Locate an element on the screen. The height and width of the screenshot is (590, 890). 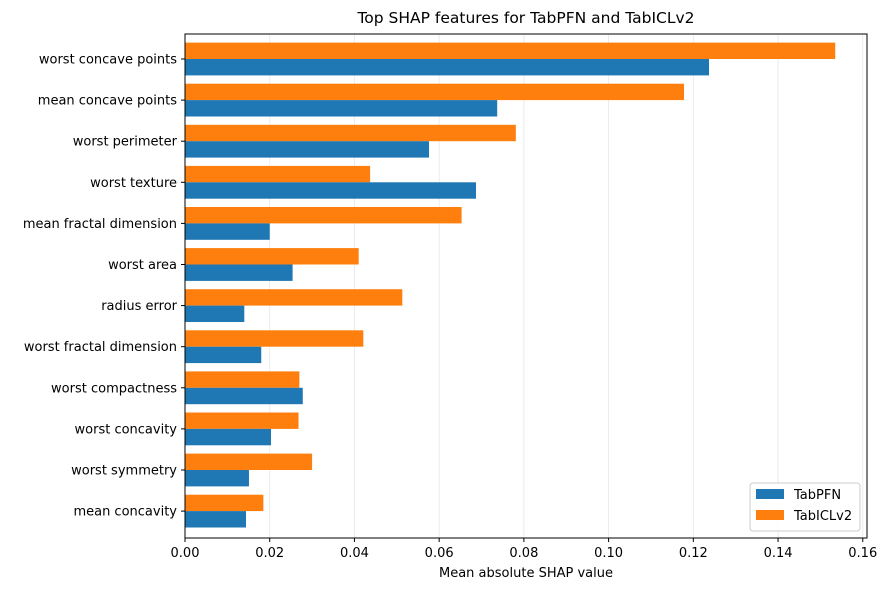
y-tick-label: mean fractal dimension is located at coordinates (100, 224).